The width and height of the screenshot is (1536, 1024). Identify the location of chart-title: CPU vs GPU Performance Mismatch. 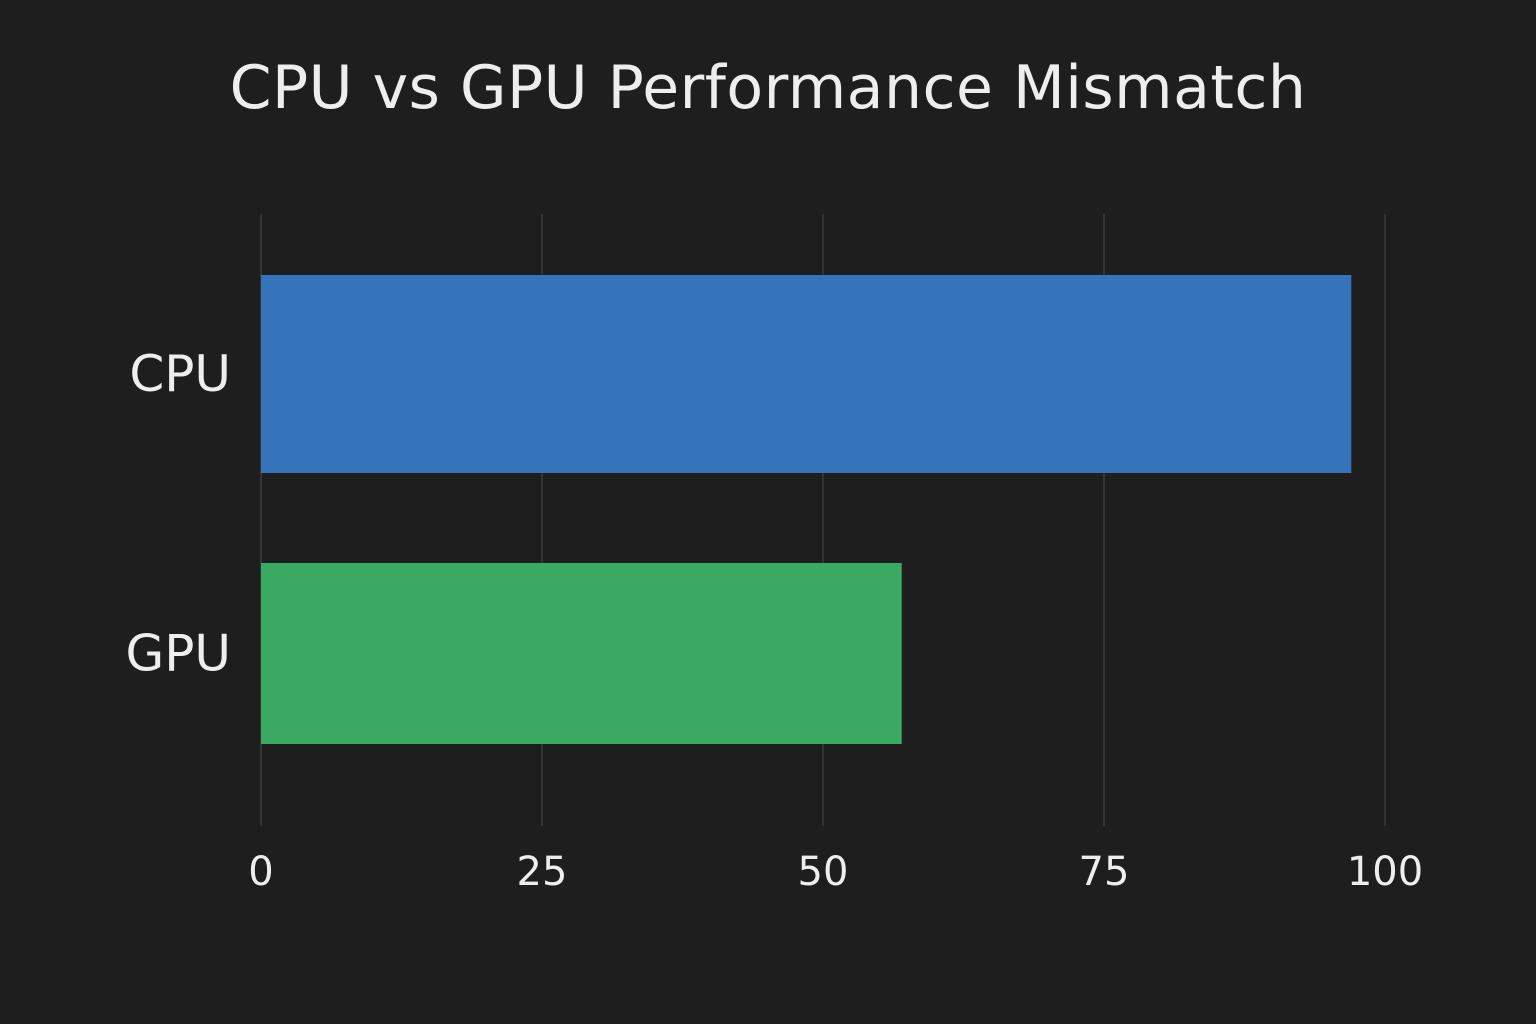
(768, 88).